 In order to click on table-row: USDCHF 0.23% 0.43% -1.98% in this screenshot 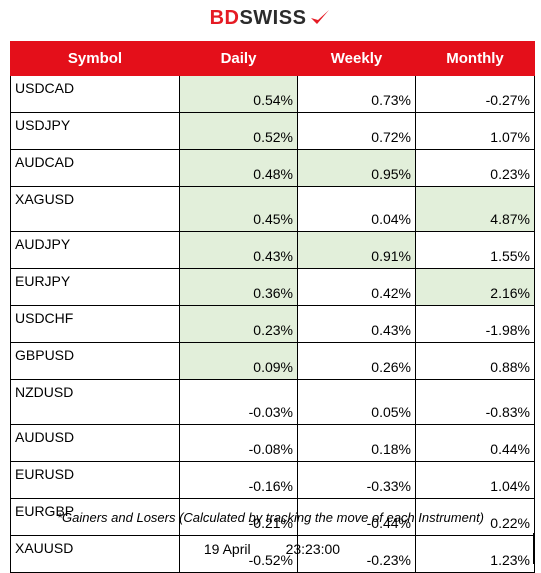, I will do `click(272, 324)`.